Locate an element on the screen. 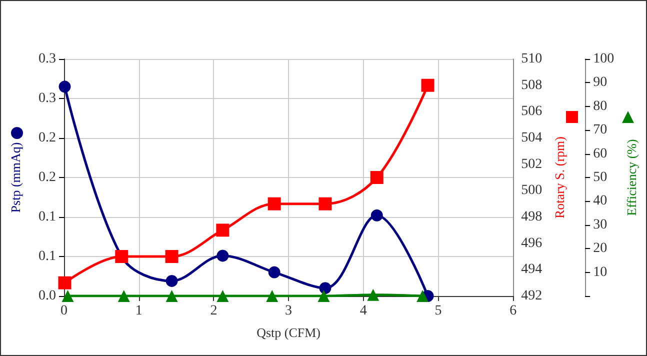  y3-tick-label: 50 is located at coordinates (600, 177).